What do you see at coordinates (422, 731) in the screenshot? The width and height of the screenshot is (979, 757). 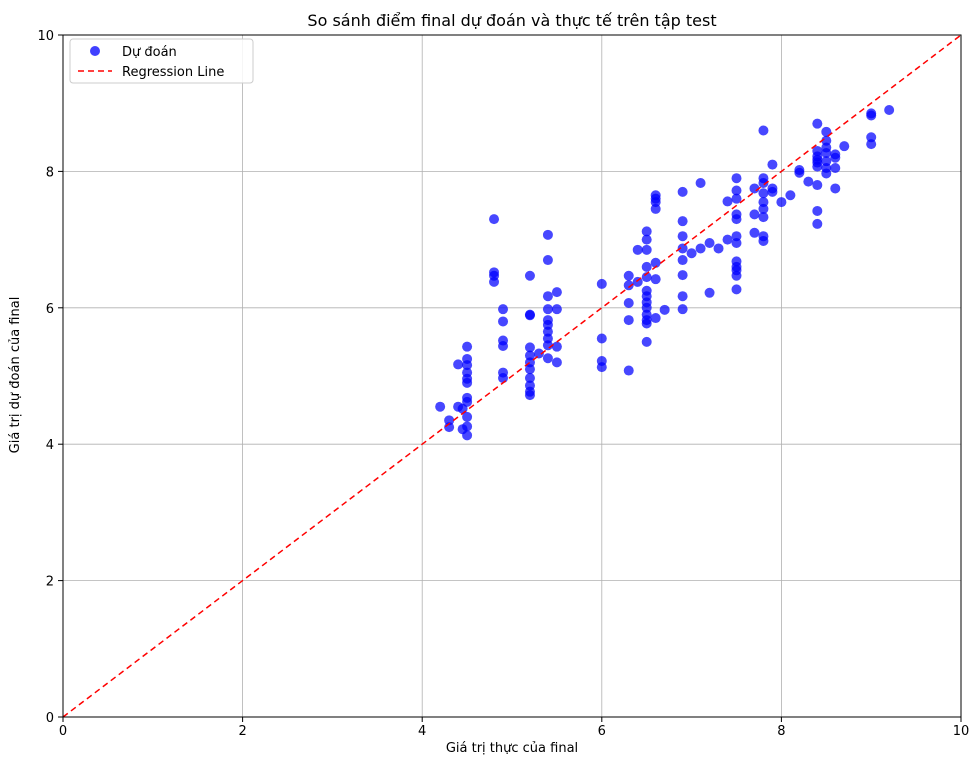 I see `x-tick-label: 4` at bounding box center [422, 731].